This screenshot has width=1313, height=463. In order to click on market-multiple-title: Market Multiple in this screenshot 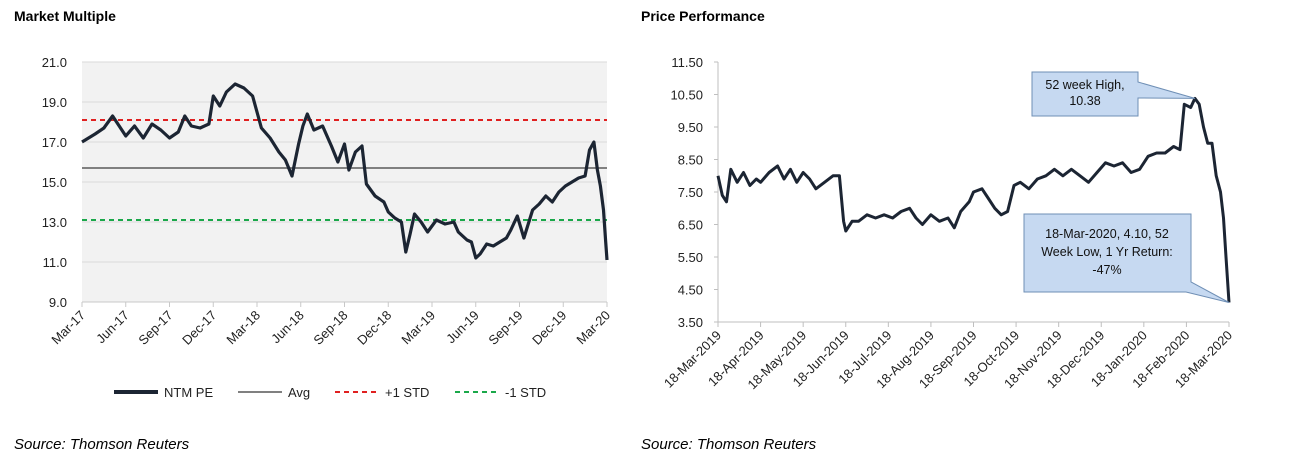, I will do `click(65, 16)`.